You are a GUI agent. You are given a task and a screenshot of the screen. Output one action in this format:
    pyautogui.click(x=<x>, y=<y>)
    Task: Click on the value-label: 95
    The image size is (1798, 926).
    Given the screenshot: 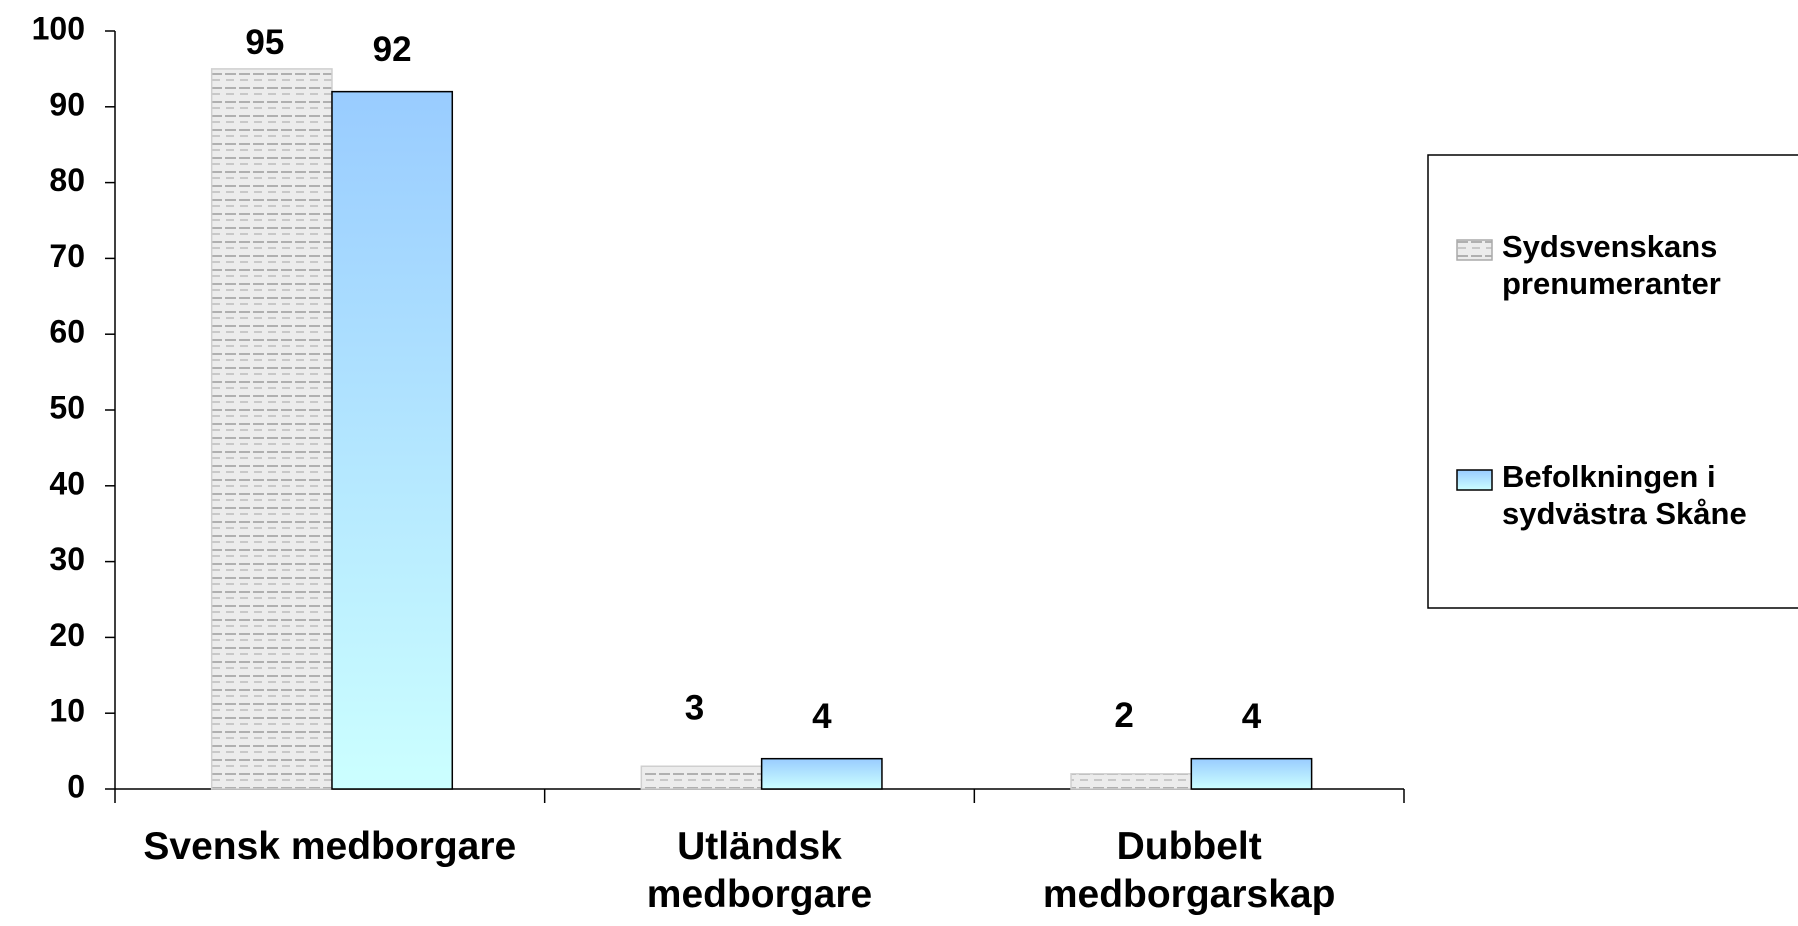 What is the action you would take?
    pyautogui.click(x=264, y=42)
    